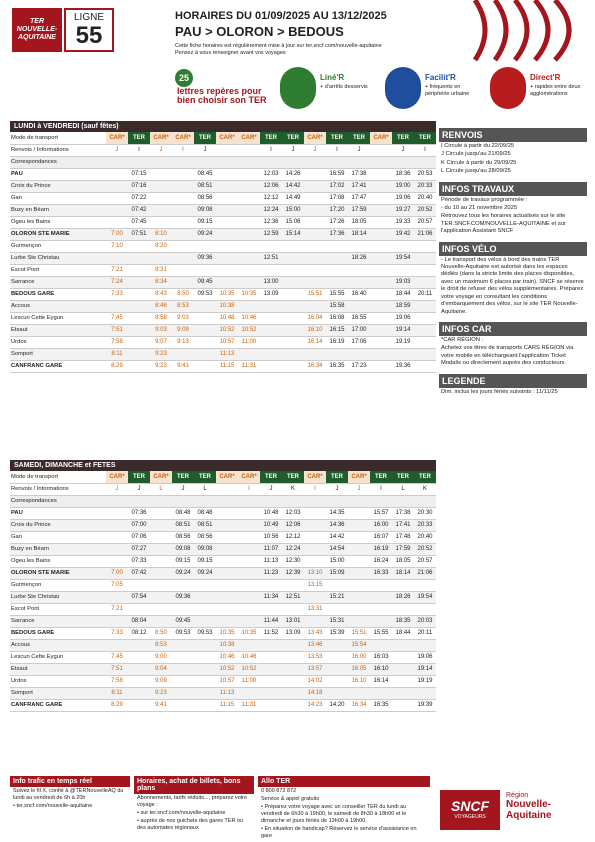  Describe the element at coordinates (58, 513) in the screenshot. I see `station-name: PAU` at that location.